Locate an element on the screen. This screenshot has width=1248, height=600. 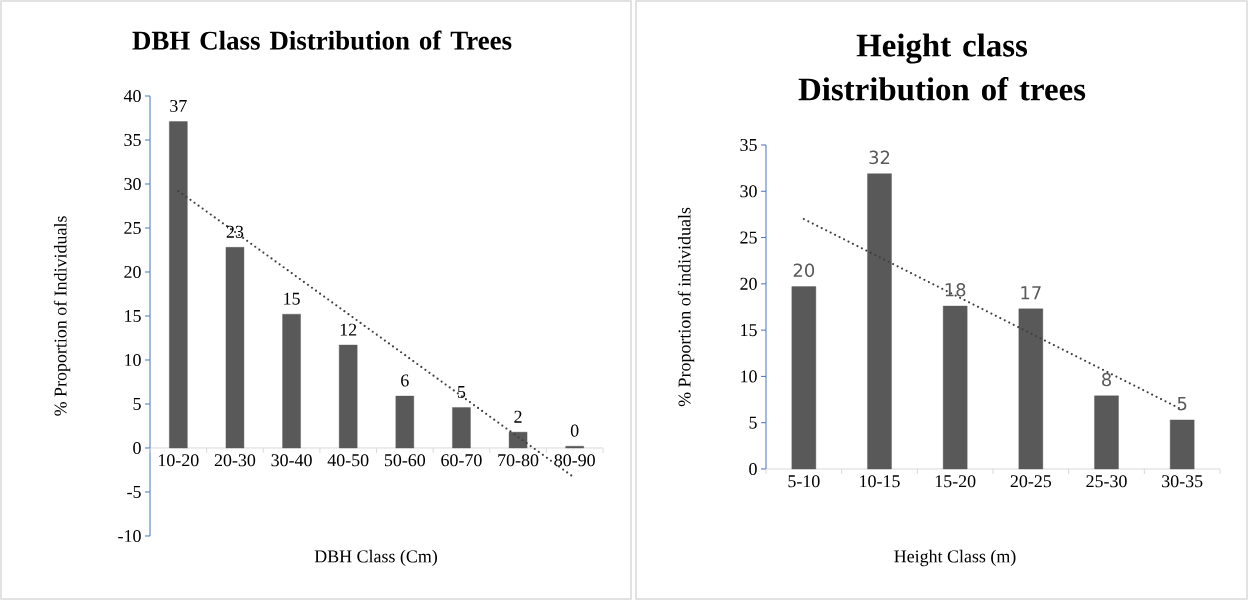
y-tick-label: 40 is located at coordinates (132, 96).